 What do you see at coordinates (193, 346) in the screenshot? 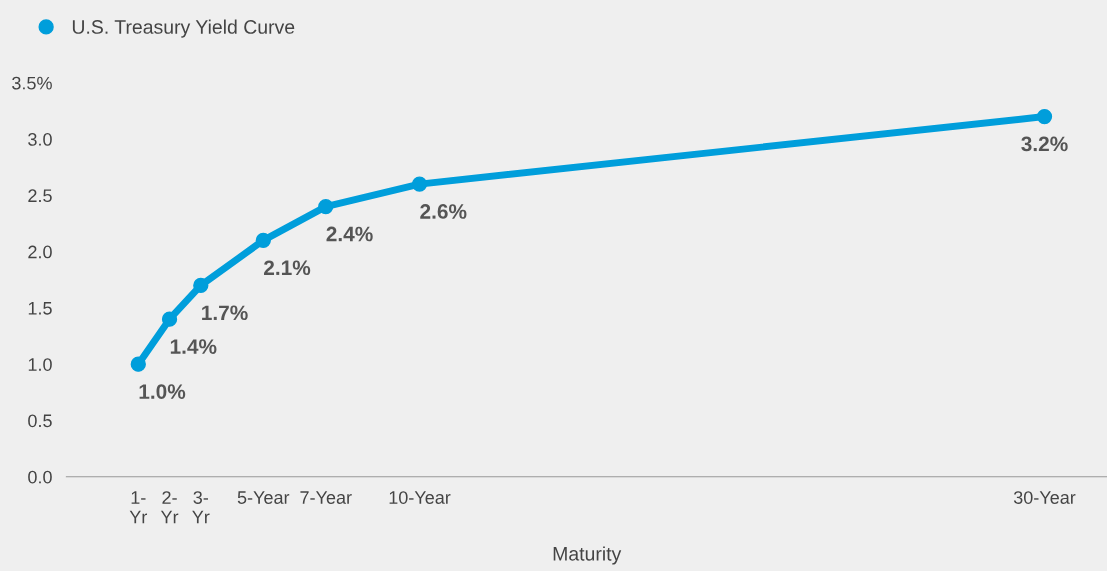
I see `data-label: 1.4%` at bounding box center [193, 346].